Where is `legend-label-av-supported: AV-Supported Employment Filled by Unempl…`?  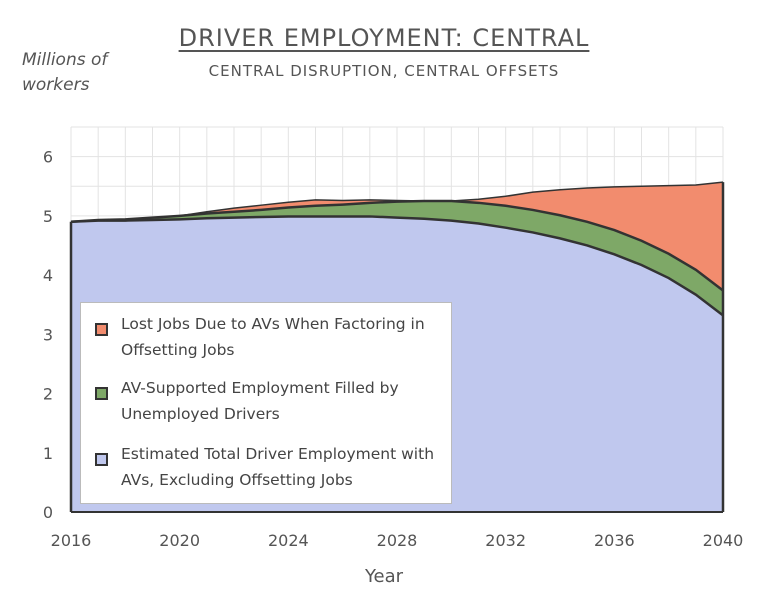
legend-label-av-supported: AV-Supported Employment Filled by Unempl… is located at coordinates (260, 401).